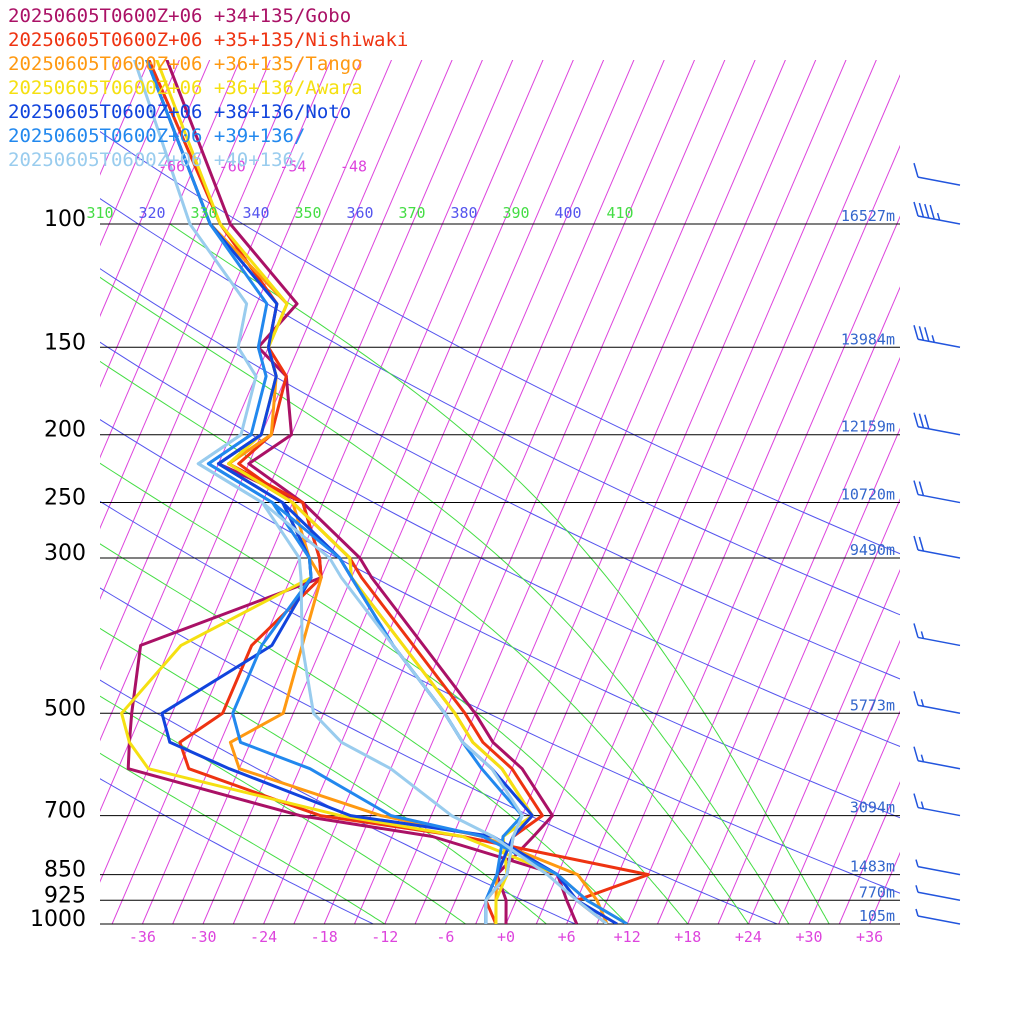 This screenshot has width=1024, height=1024. What do you see at coordinates (263, 937) in the screenshot?
I see `temperature-tick-label: -24` at bounding box center [263, 937].